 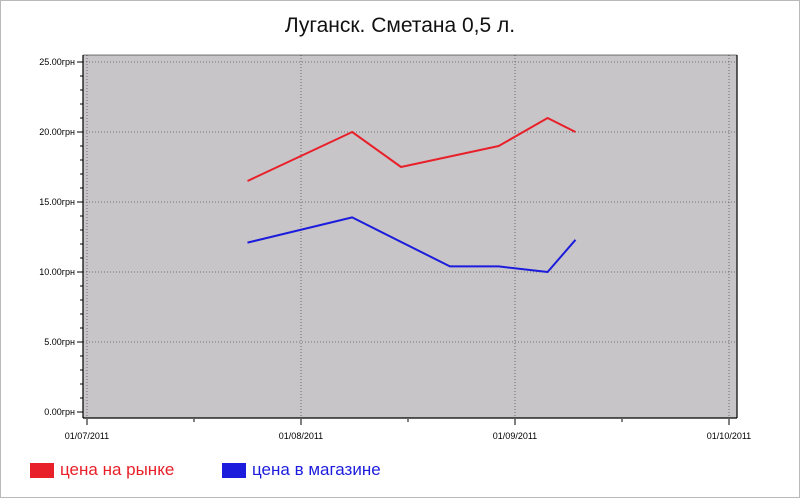 What do you see at coordinates (729, 436) in the screenshot?
I see `x-tick-label: 01/10/2011` at bounding box center [729, 436].